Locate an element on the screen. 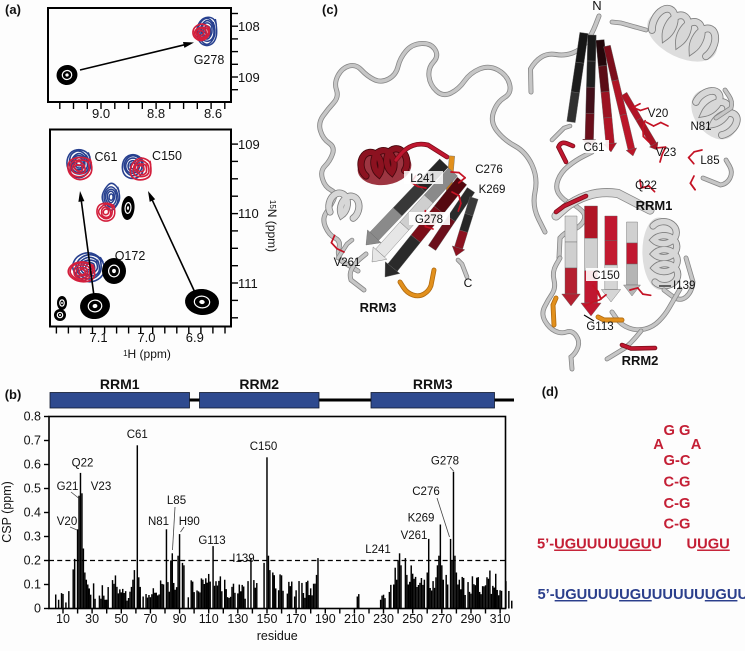  svg-text: 30 is located at coordinates (92, 619).